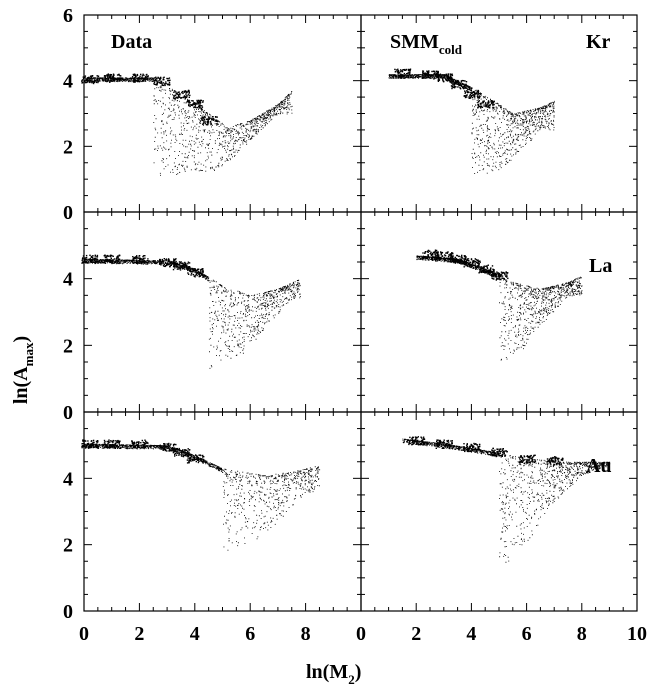 Image resolution: width=653 pixels, height=692 pixels. What do you see at coordinates (499, 113) in the screenshot?
I see `panel-kr-smm` at bounding box center [499, 113].